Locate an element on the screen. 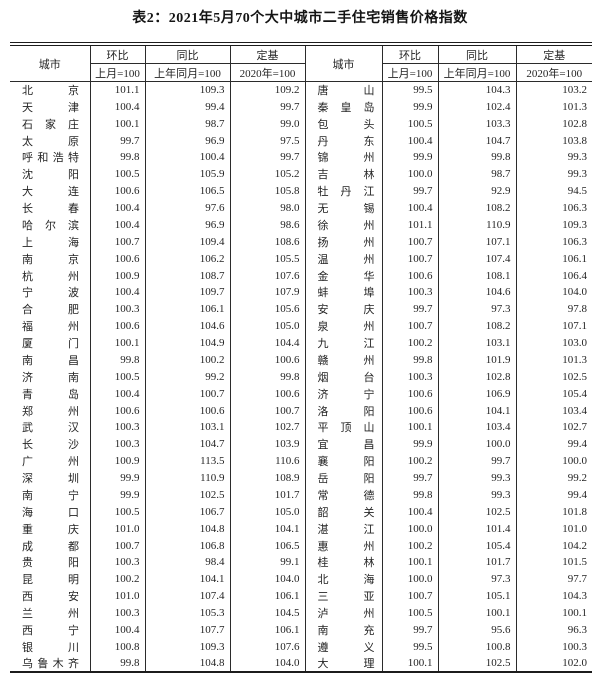 This screenshot has width=600, height=678. table-row: 贵阳 100.3 98.4 99.1 桂林 100.1 101.7 101.5 is located at coordinates (301, 562).